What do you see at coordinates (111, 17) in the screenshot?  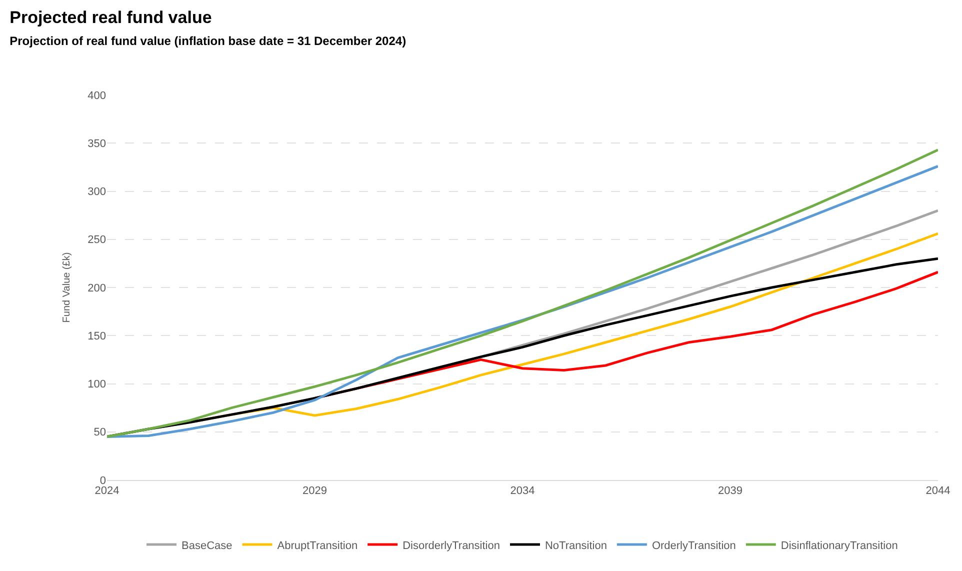 I see `chart-title: Projected real fund value` at bounding box center [111, 17].